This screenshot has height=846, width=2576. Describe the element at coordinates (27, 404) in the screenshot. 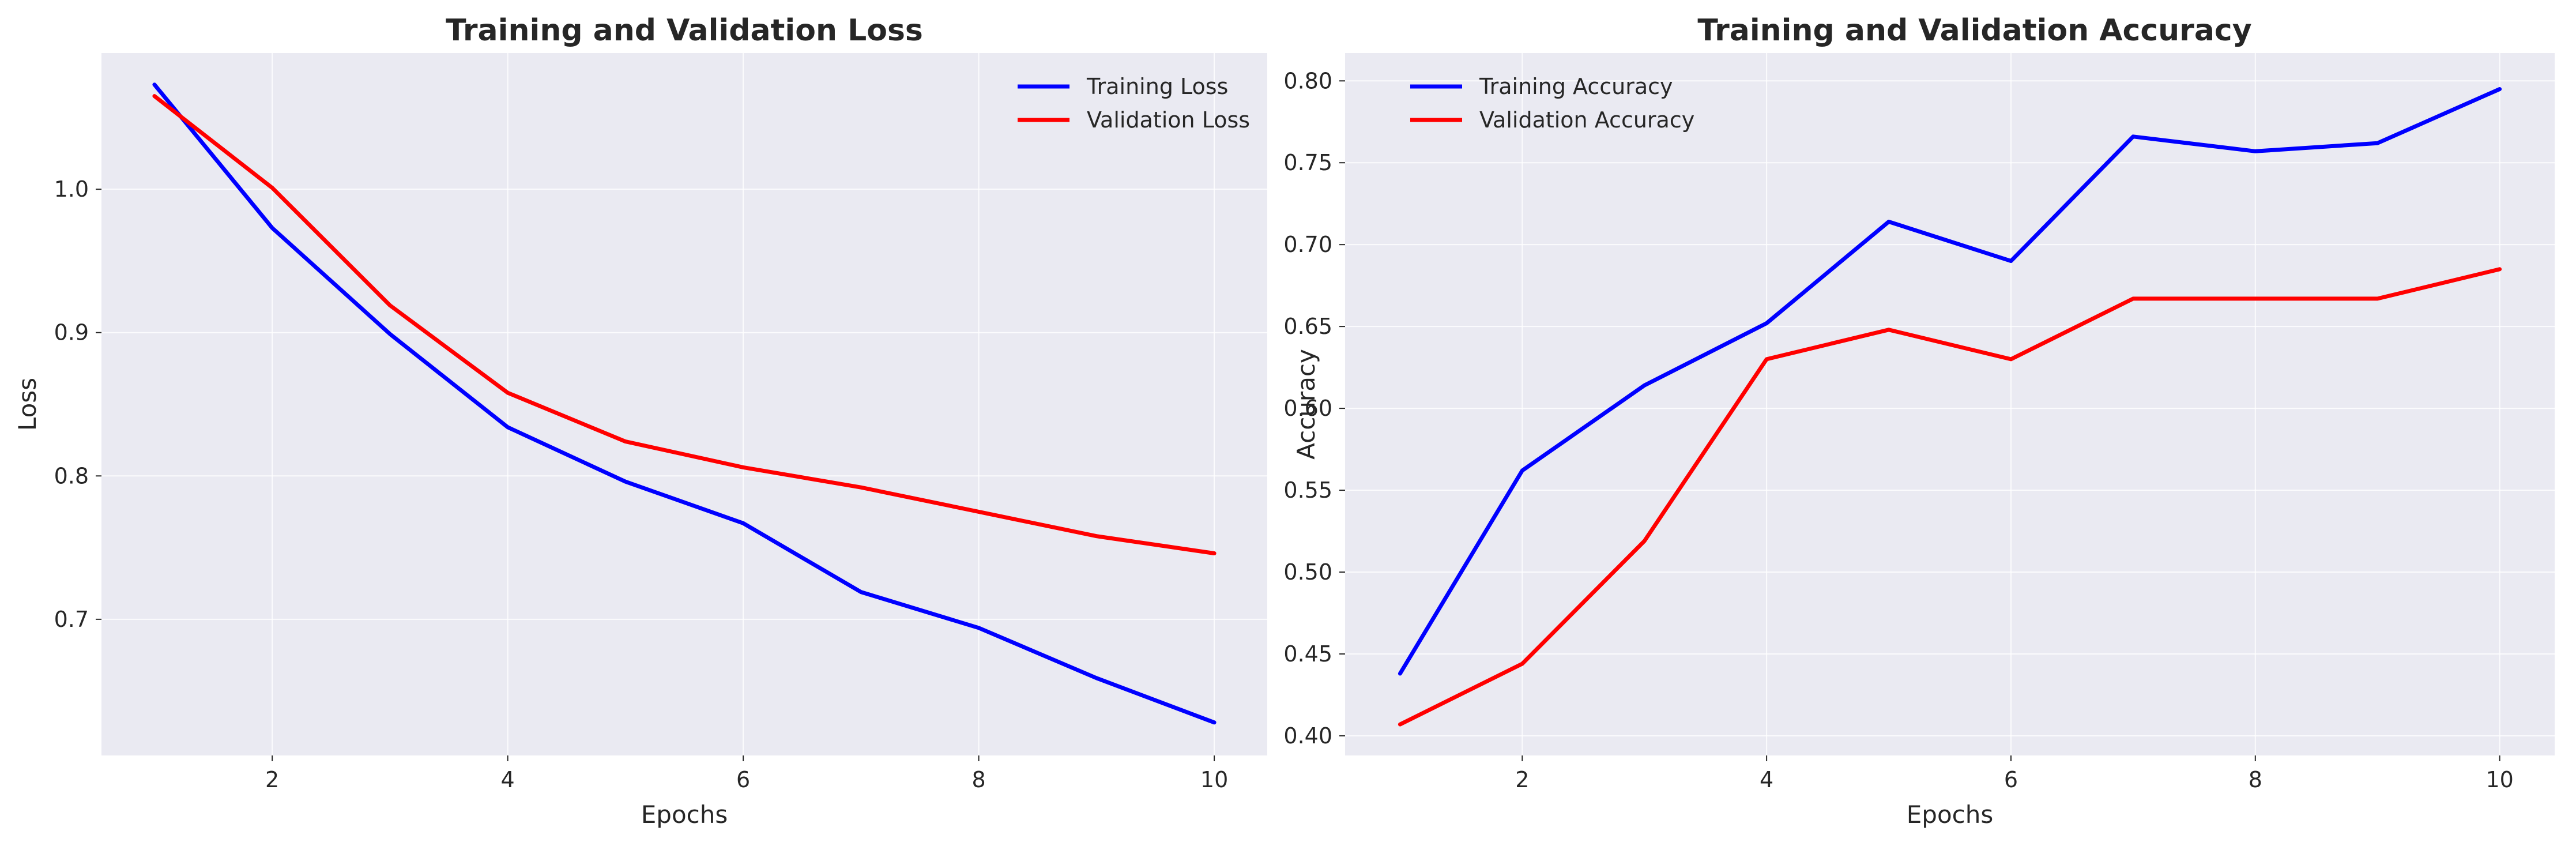

I see `y-axis-label: Loss` at that location.